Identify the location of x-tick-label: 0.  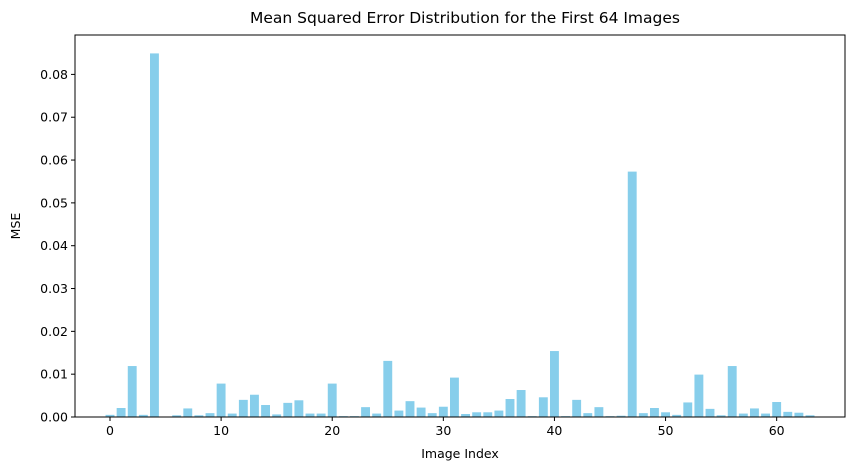
(110, 430).